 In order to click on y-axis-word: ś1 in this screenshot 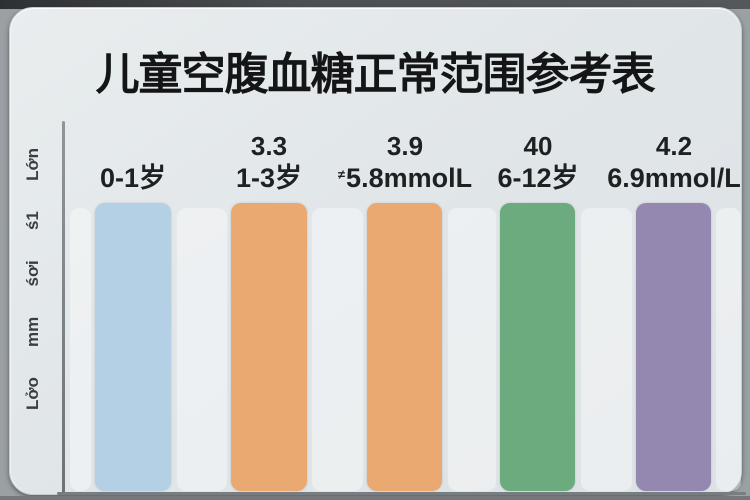, I will do `click(32, 221)`.